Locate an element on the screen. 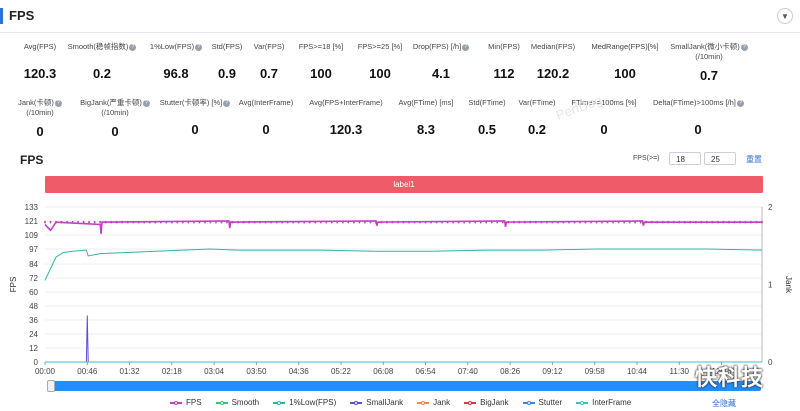  legend-item-interframe: InterFrame is located at coordinates (603, 402).